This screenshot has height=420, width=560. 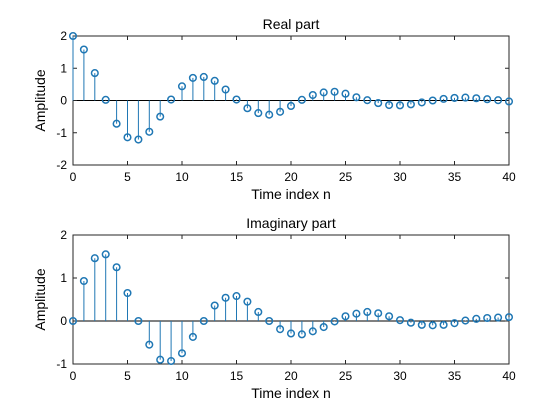 What do you see at coordinates (291, 24) in the screenshot?
I see `chart-title: Real part` at bounding box center [291, 24].